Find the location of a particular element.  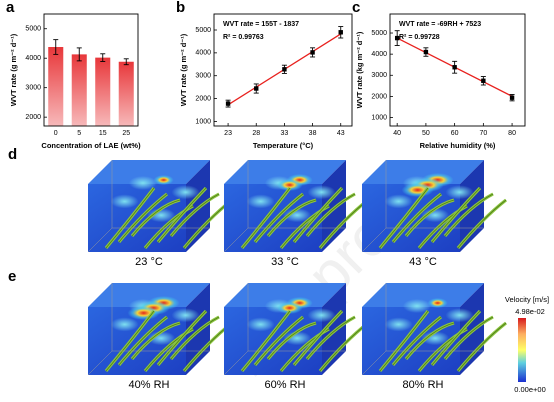

colorbar-title: Velocity [m/s] is located at coordinates (527, 299).